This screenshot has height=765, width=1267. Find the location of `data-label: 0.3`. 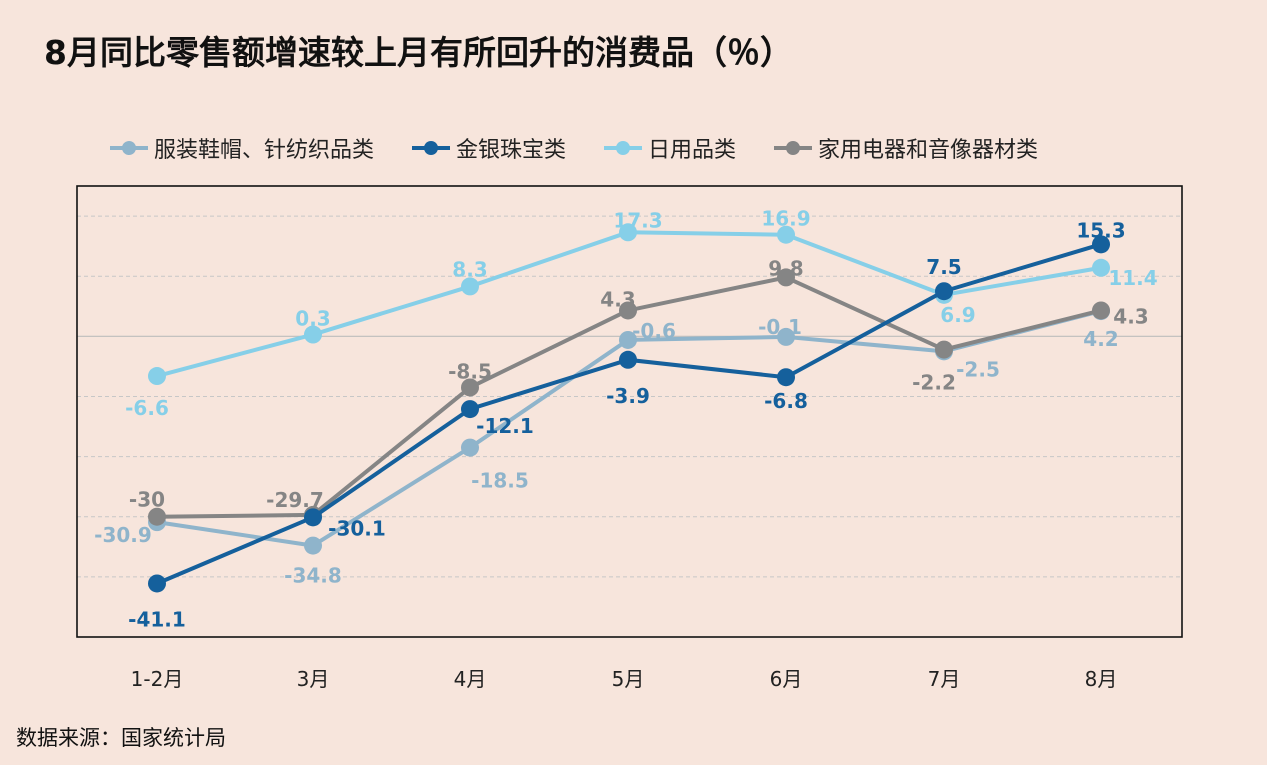

data-label: 0.3 is located at coordinates (312, 319).